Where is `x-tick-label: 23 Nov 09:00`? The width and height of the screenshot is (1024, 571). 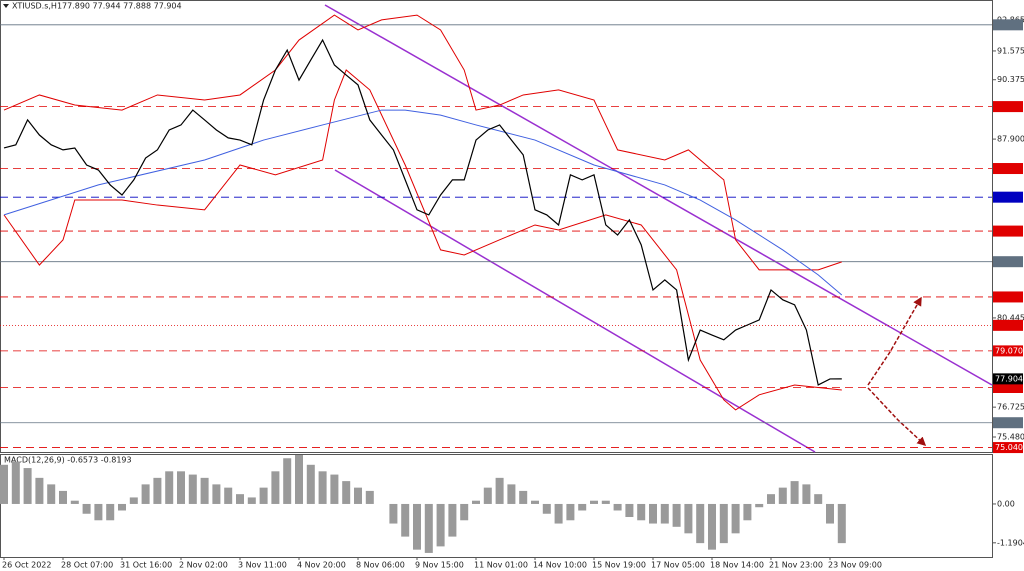 x-tick-label: 23 Nov 09:00 is located at coordinates (855, 565).